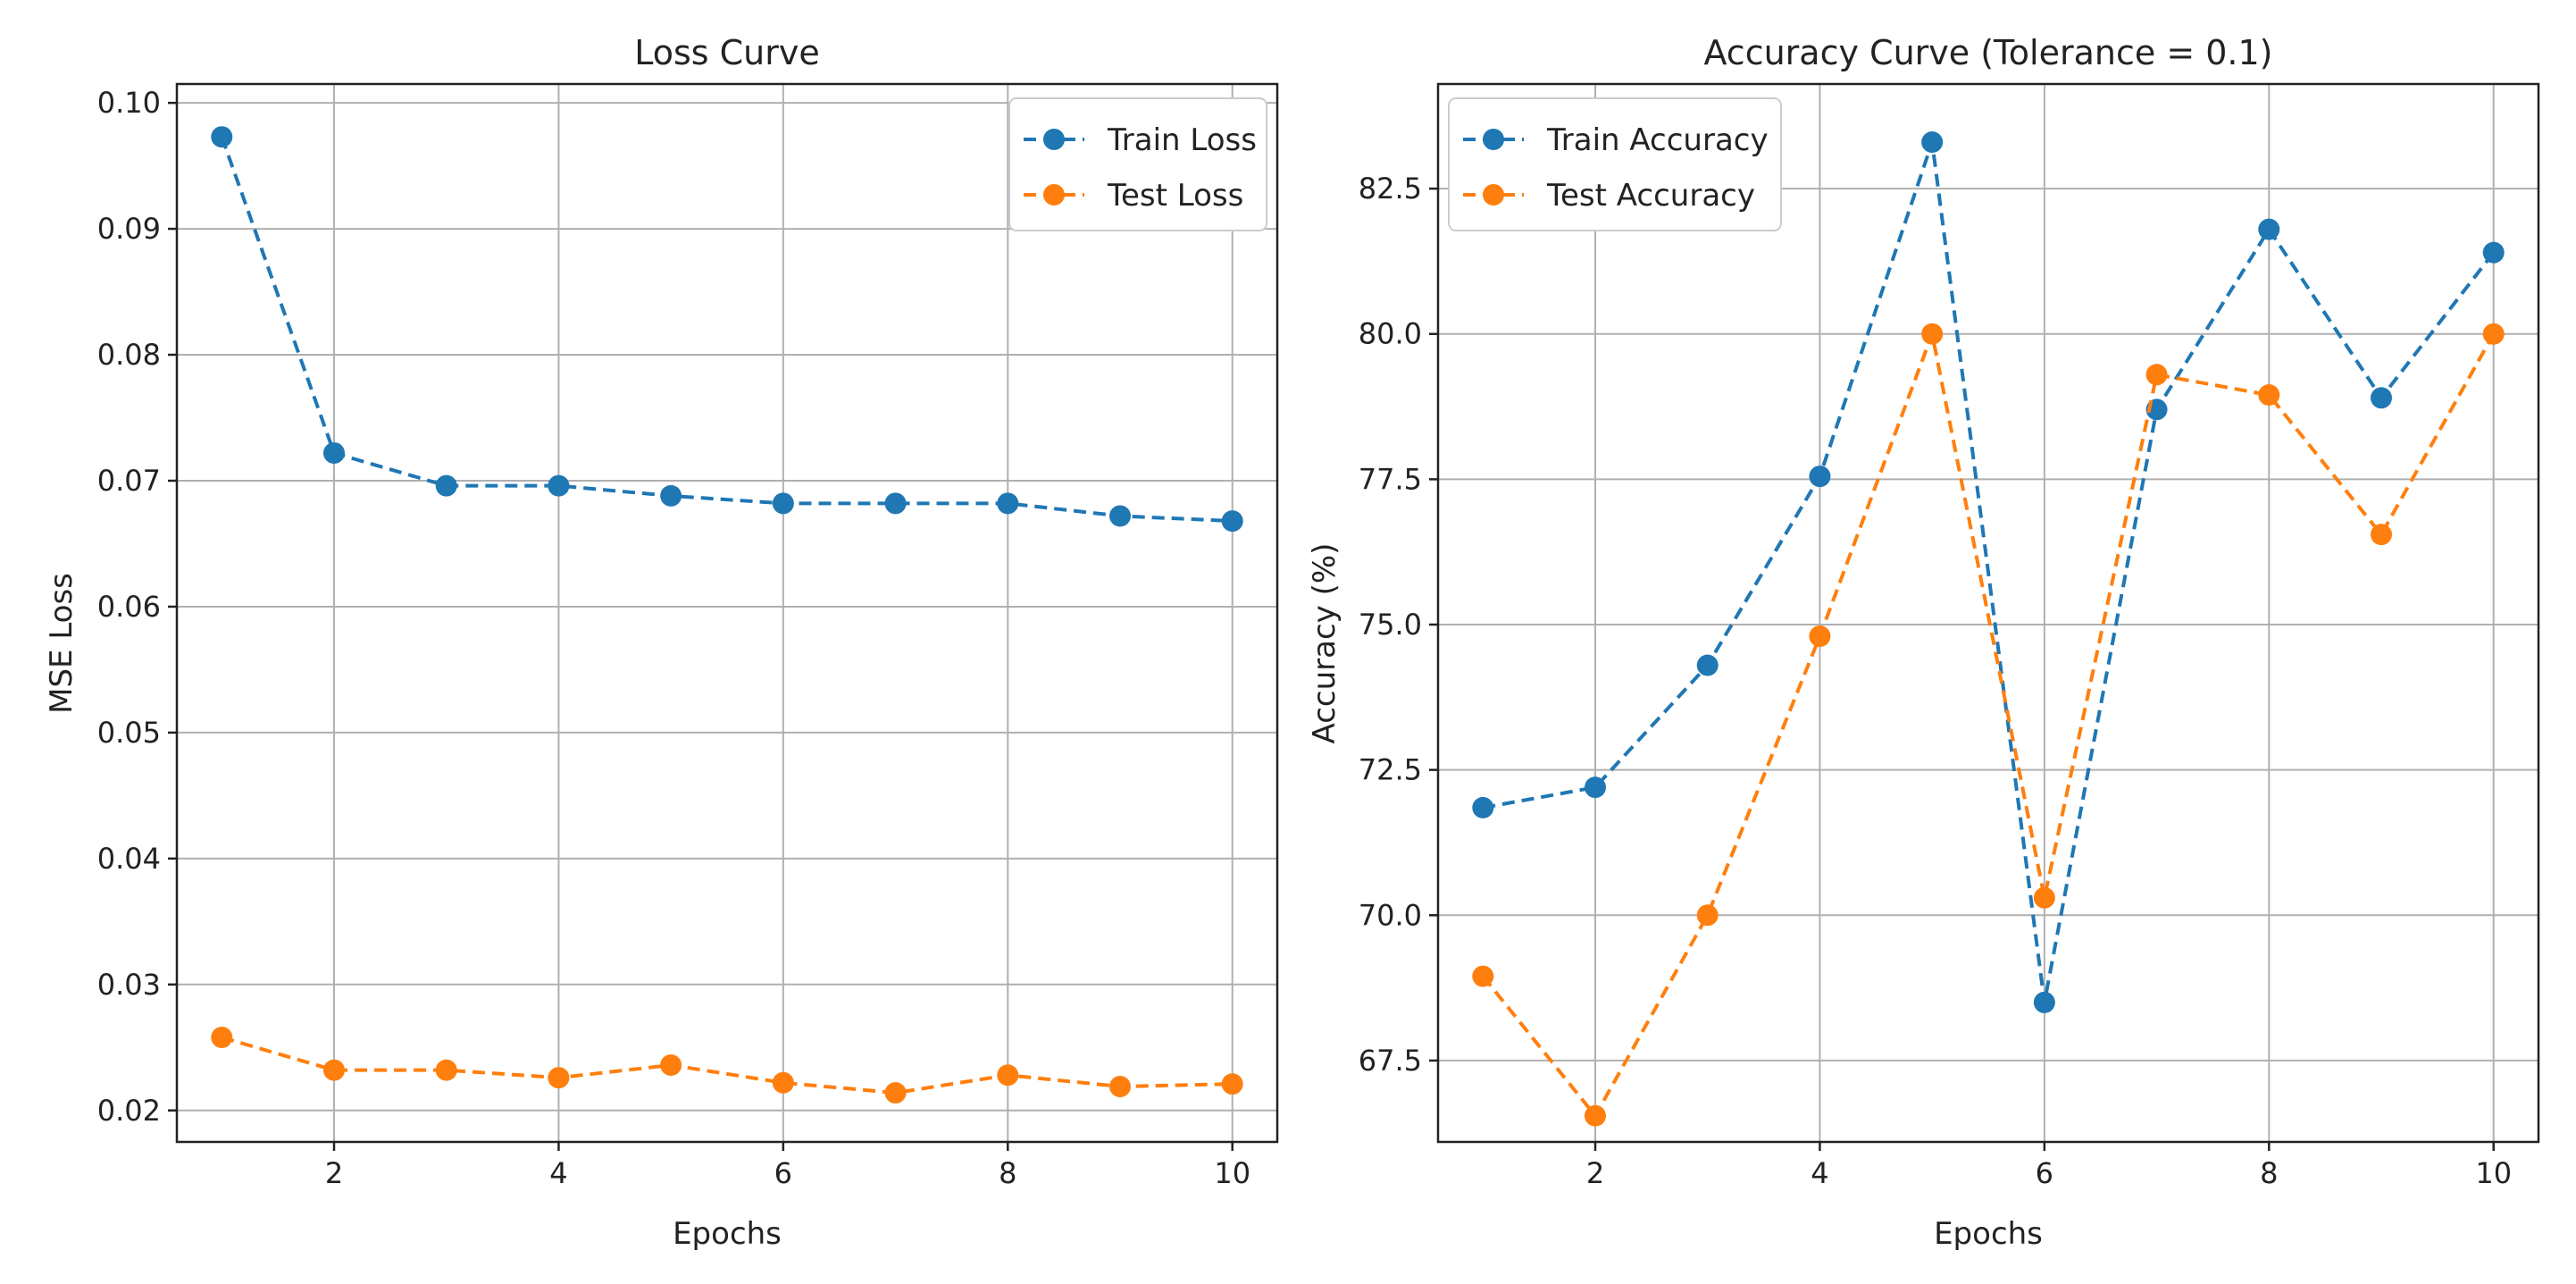  What do you see at coordinates (129, 859) in the screenshot?
I see `loss-y-tick-label: 0.04` at bounding box center [129, 859].